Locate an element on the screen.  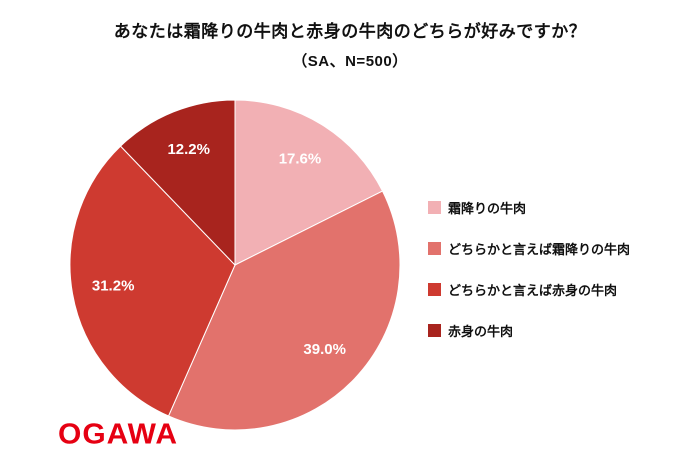
ogawa-logo: OGAWA is located at coordinates (118, 434).